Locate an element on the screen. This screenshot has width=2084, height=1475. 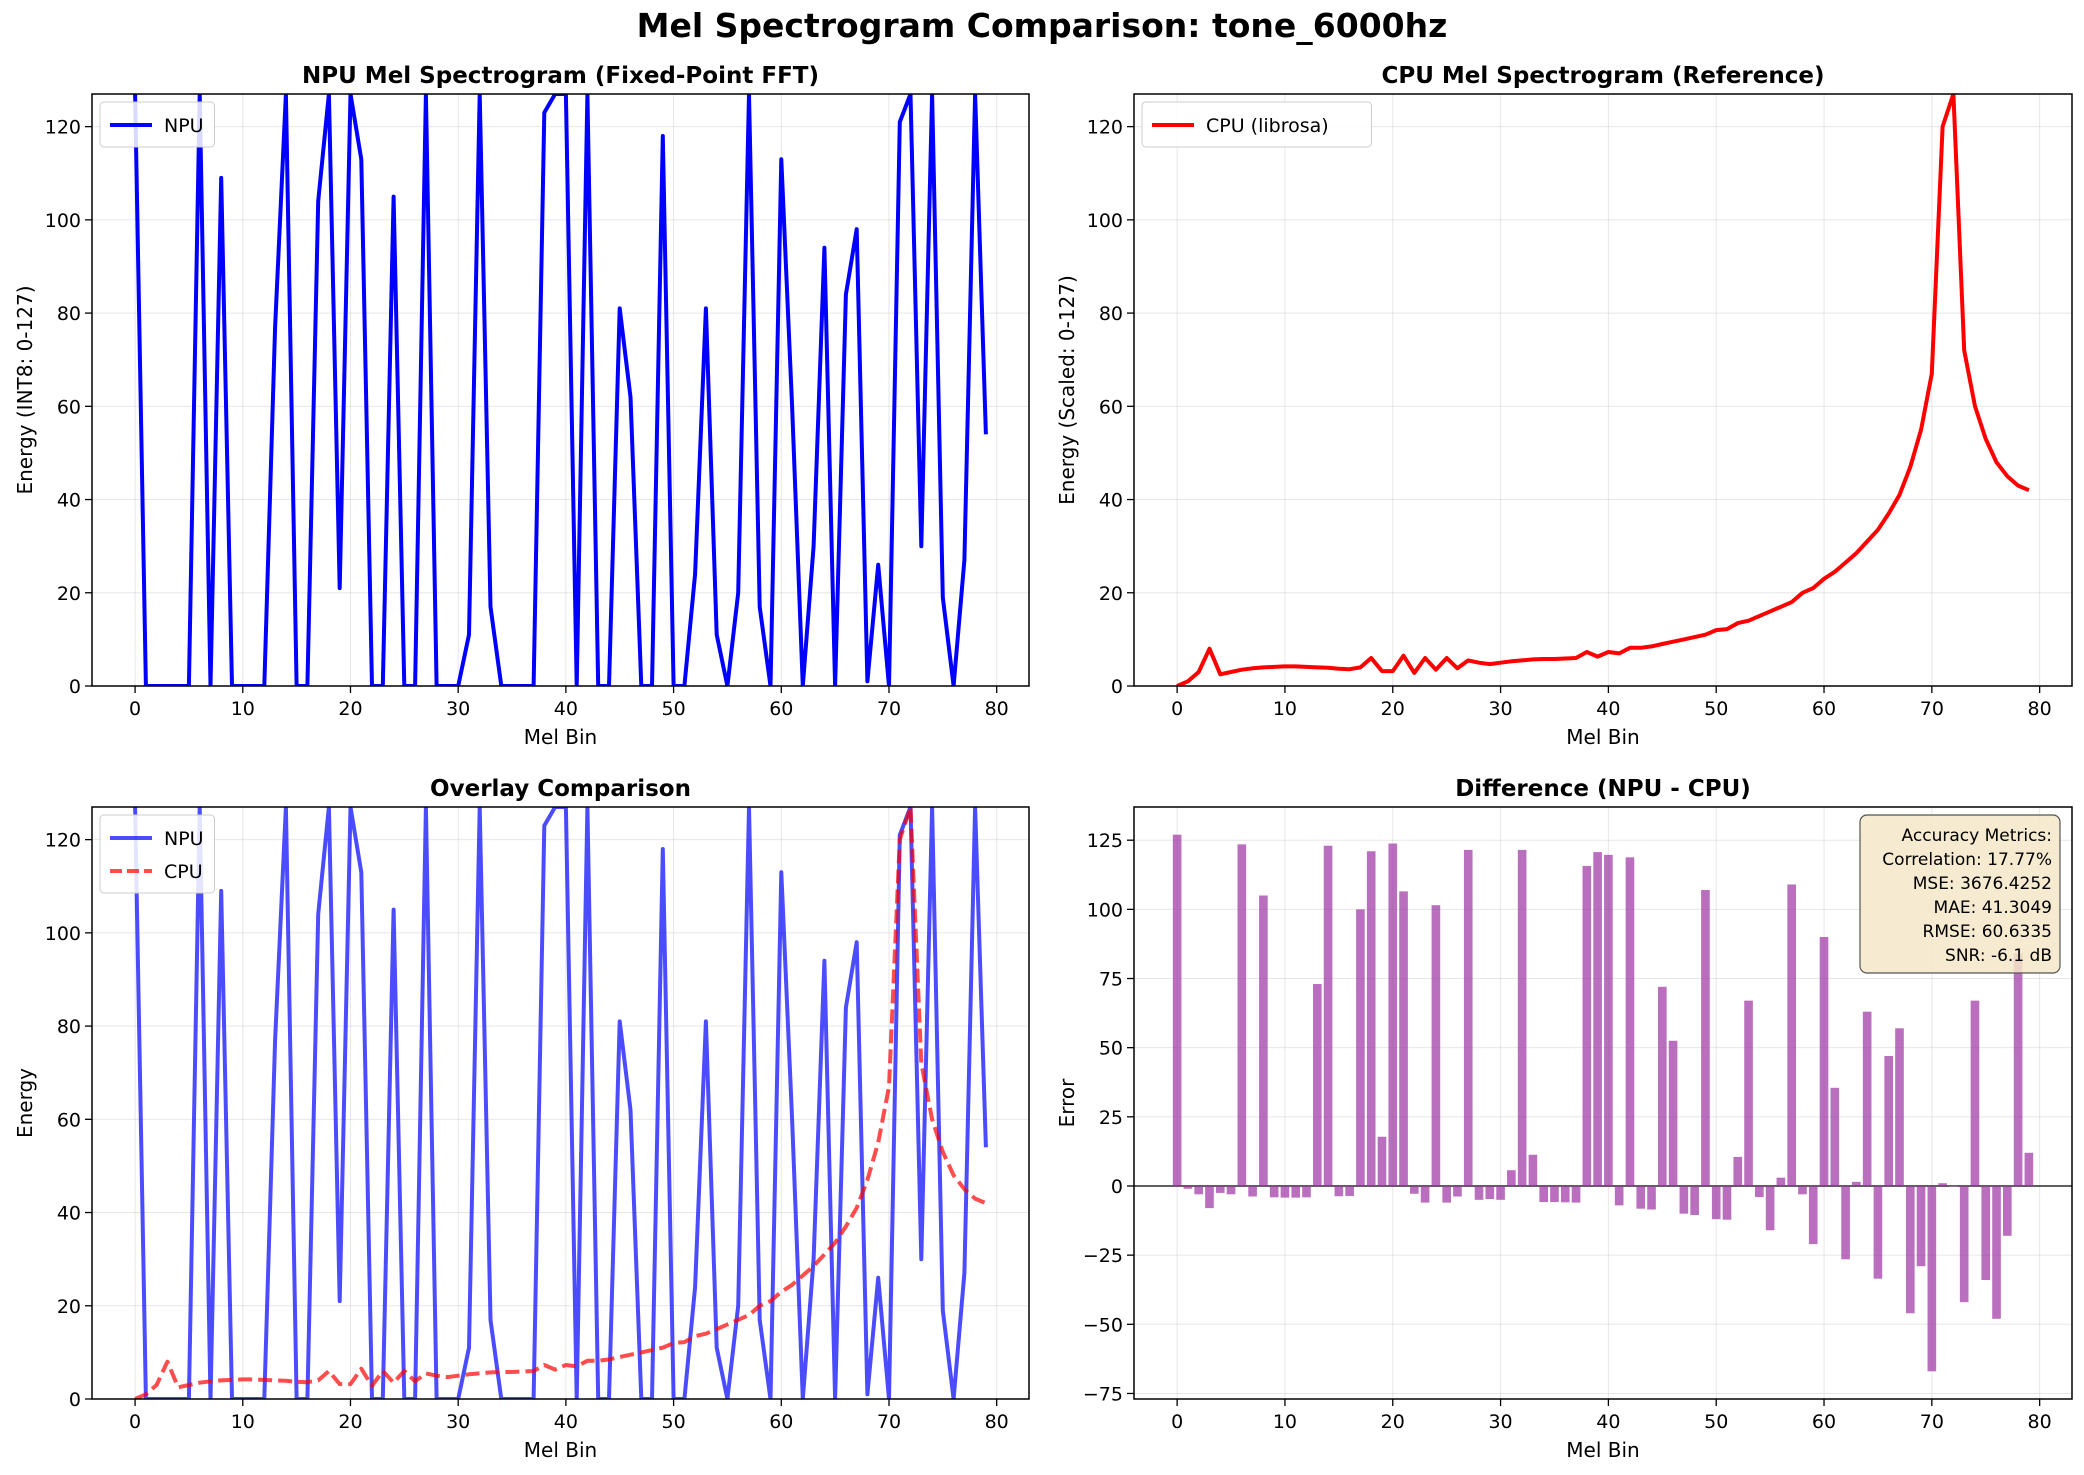
annotation-line: SNR: -6.1 dB is located at coordinates (1998, 956).